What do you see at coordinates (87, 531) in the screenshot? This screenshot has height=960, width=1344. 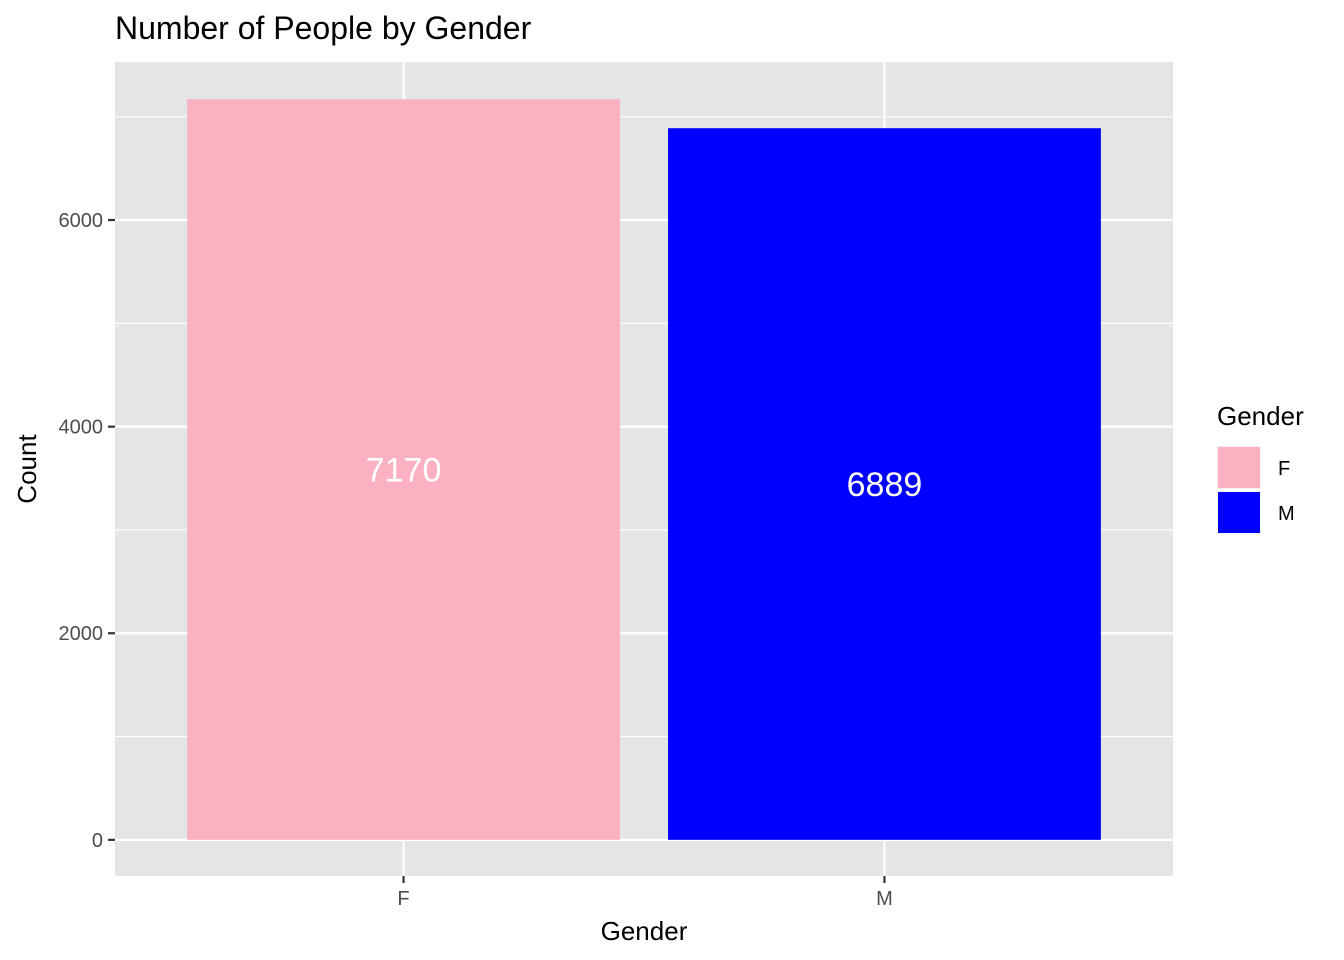 I see `y-axis: 0 2000 4000 6000` at bounding box center [87, 531].